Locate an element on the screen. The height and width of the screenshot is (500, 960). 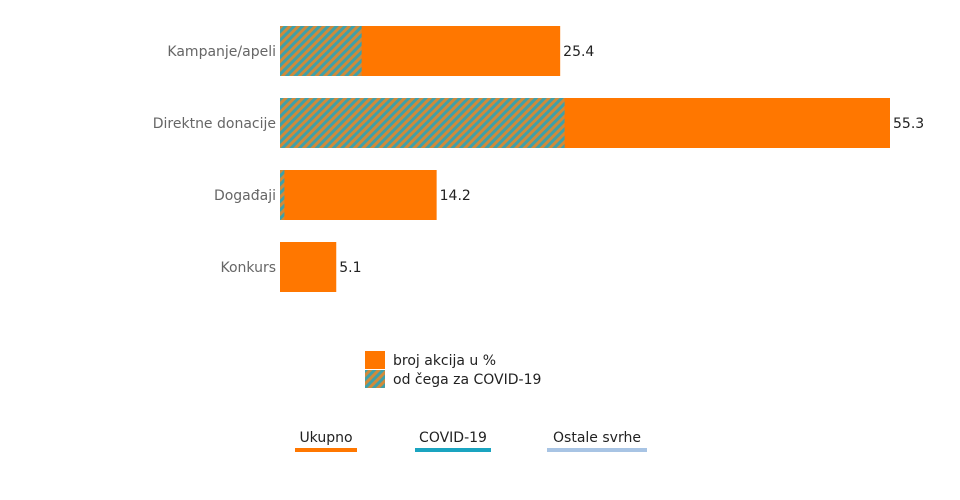
tab-ukupno: Ukupno is located at coordinates (326, 441).